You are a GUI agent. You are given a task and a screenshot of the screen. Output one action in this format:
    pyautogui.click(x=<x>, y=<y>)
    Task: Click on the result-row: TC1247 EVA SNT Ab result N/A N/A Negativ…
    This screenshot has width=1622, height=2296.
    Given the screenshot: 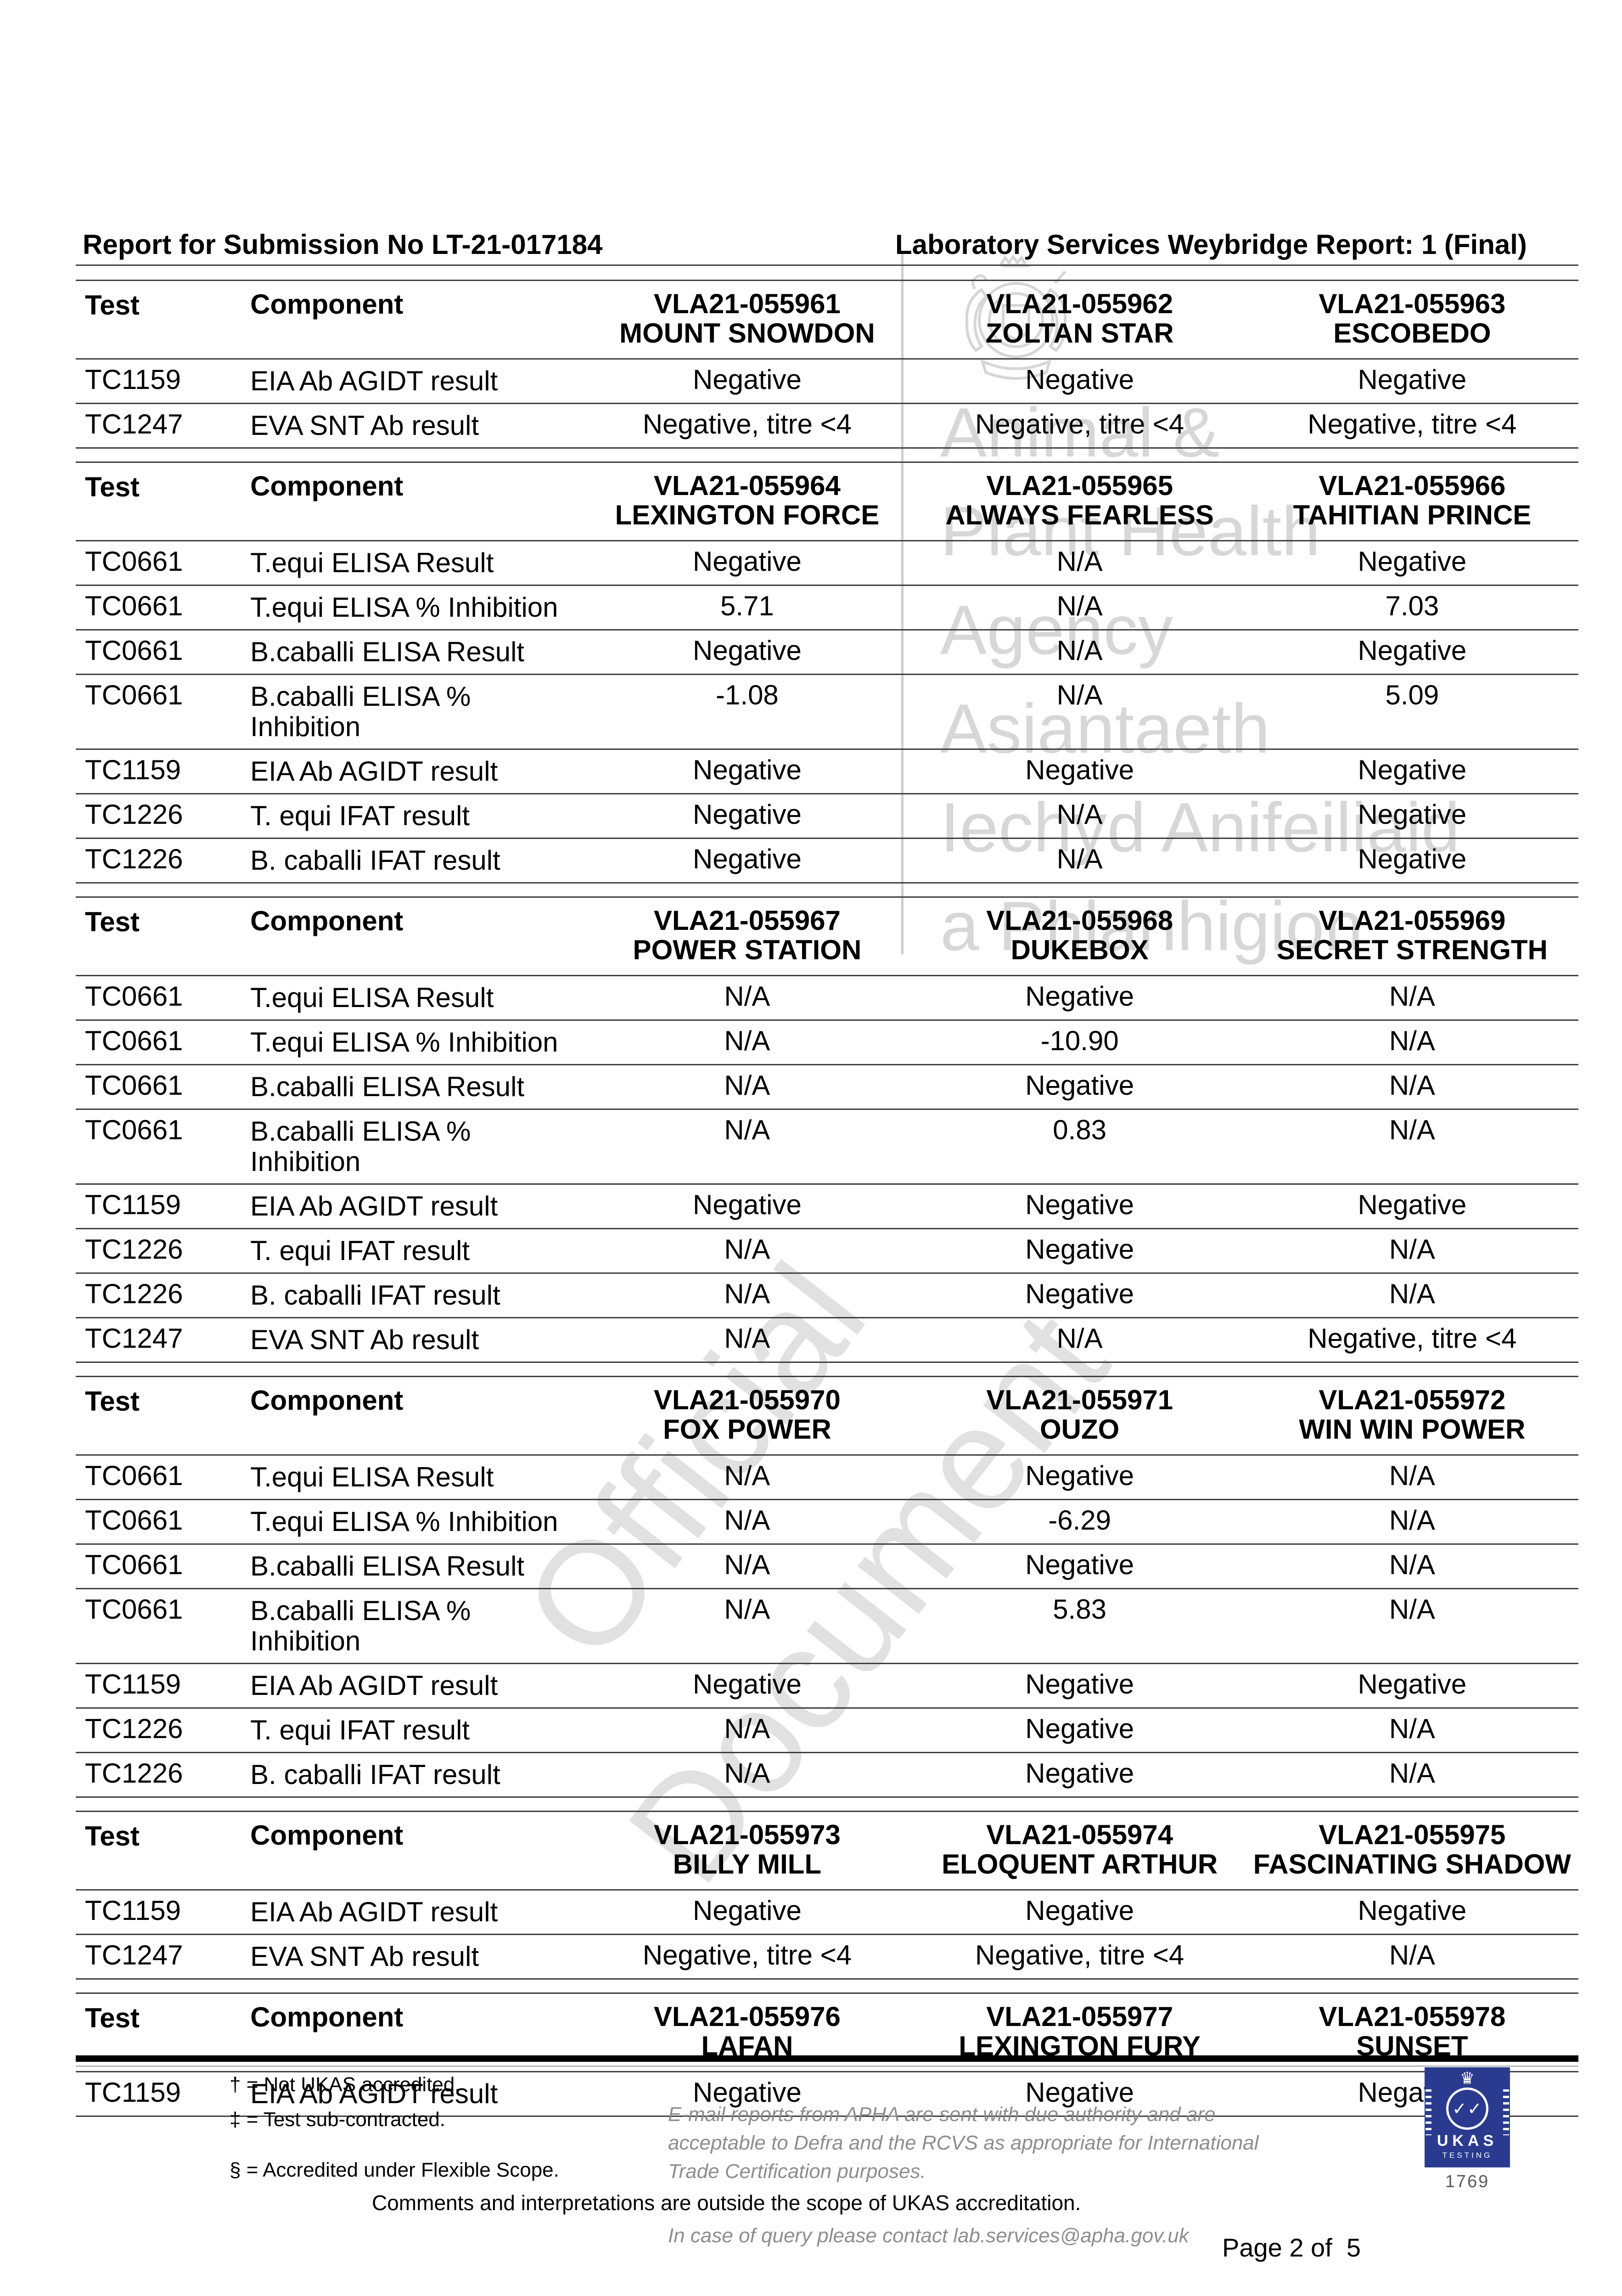 What is the action you would take?
    pyautogui.click(x=827, y=1339)
    